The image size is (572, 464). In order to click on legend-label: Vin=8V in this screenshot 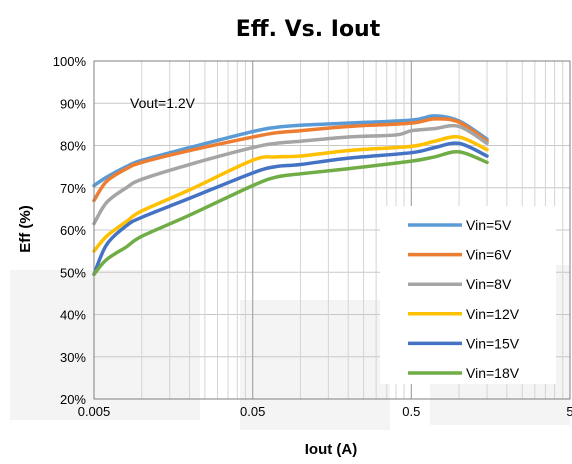, I will do `click(489, 284)`.